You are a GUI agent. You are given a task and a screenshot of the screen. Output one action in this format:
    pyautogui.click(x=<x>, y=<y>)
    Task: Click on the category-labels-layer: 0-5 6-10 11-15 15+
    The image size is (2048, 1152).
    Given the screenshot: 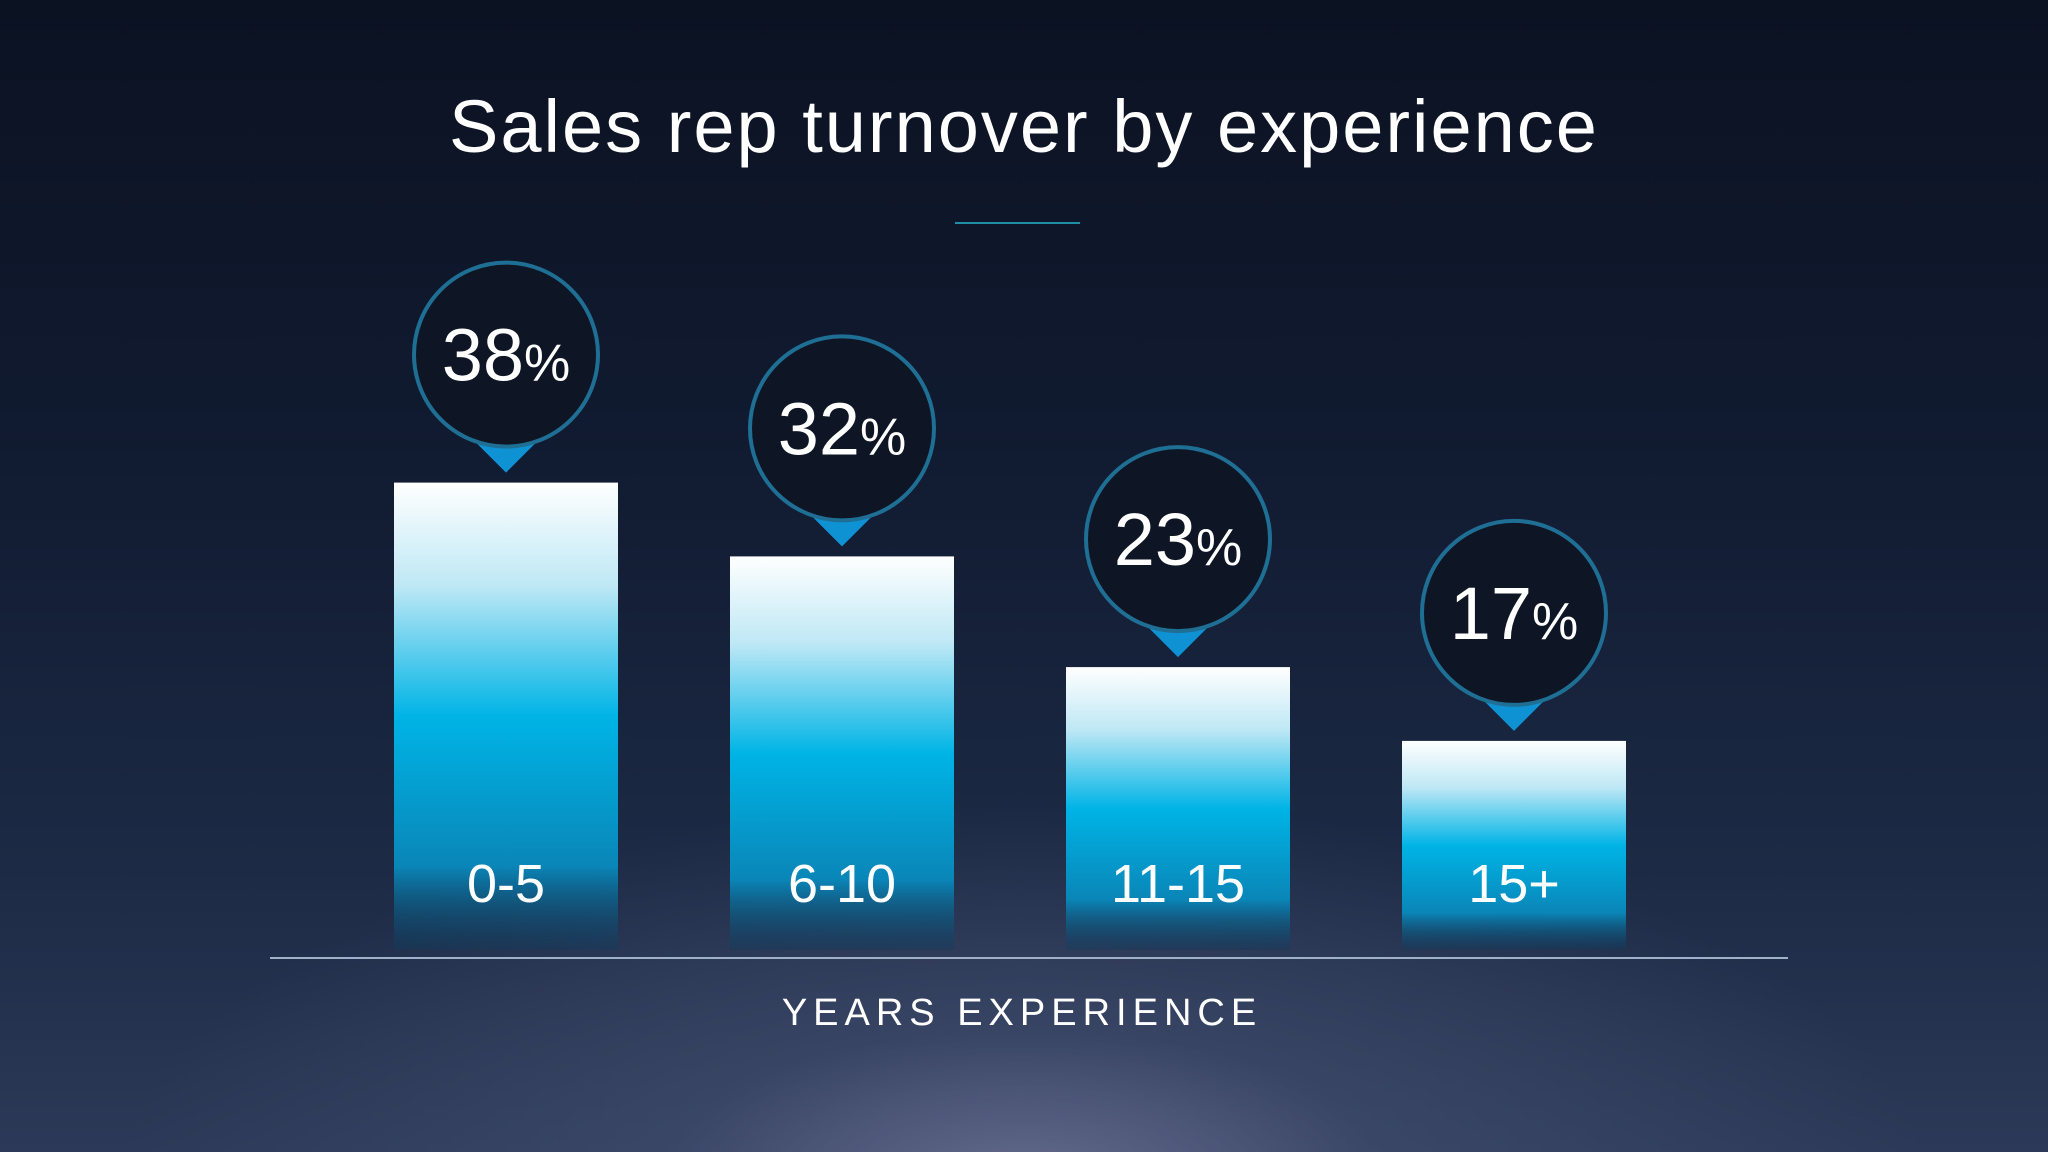 What is the action you would take?
    pyautogui.click(x=1013, y=884)
    